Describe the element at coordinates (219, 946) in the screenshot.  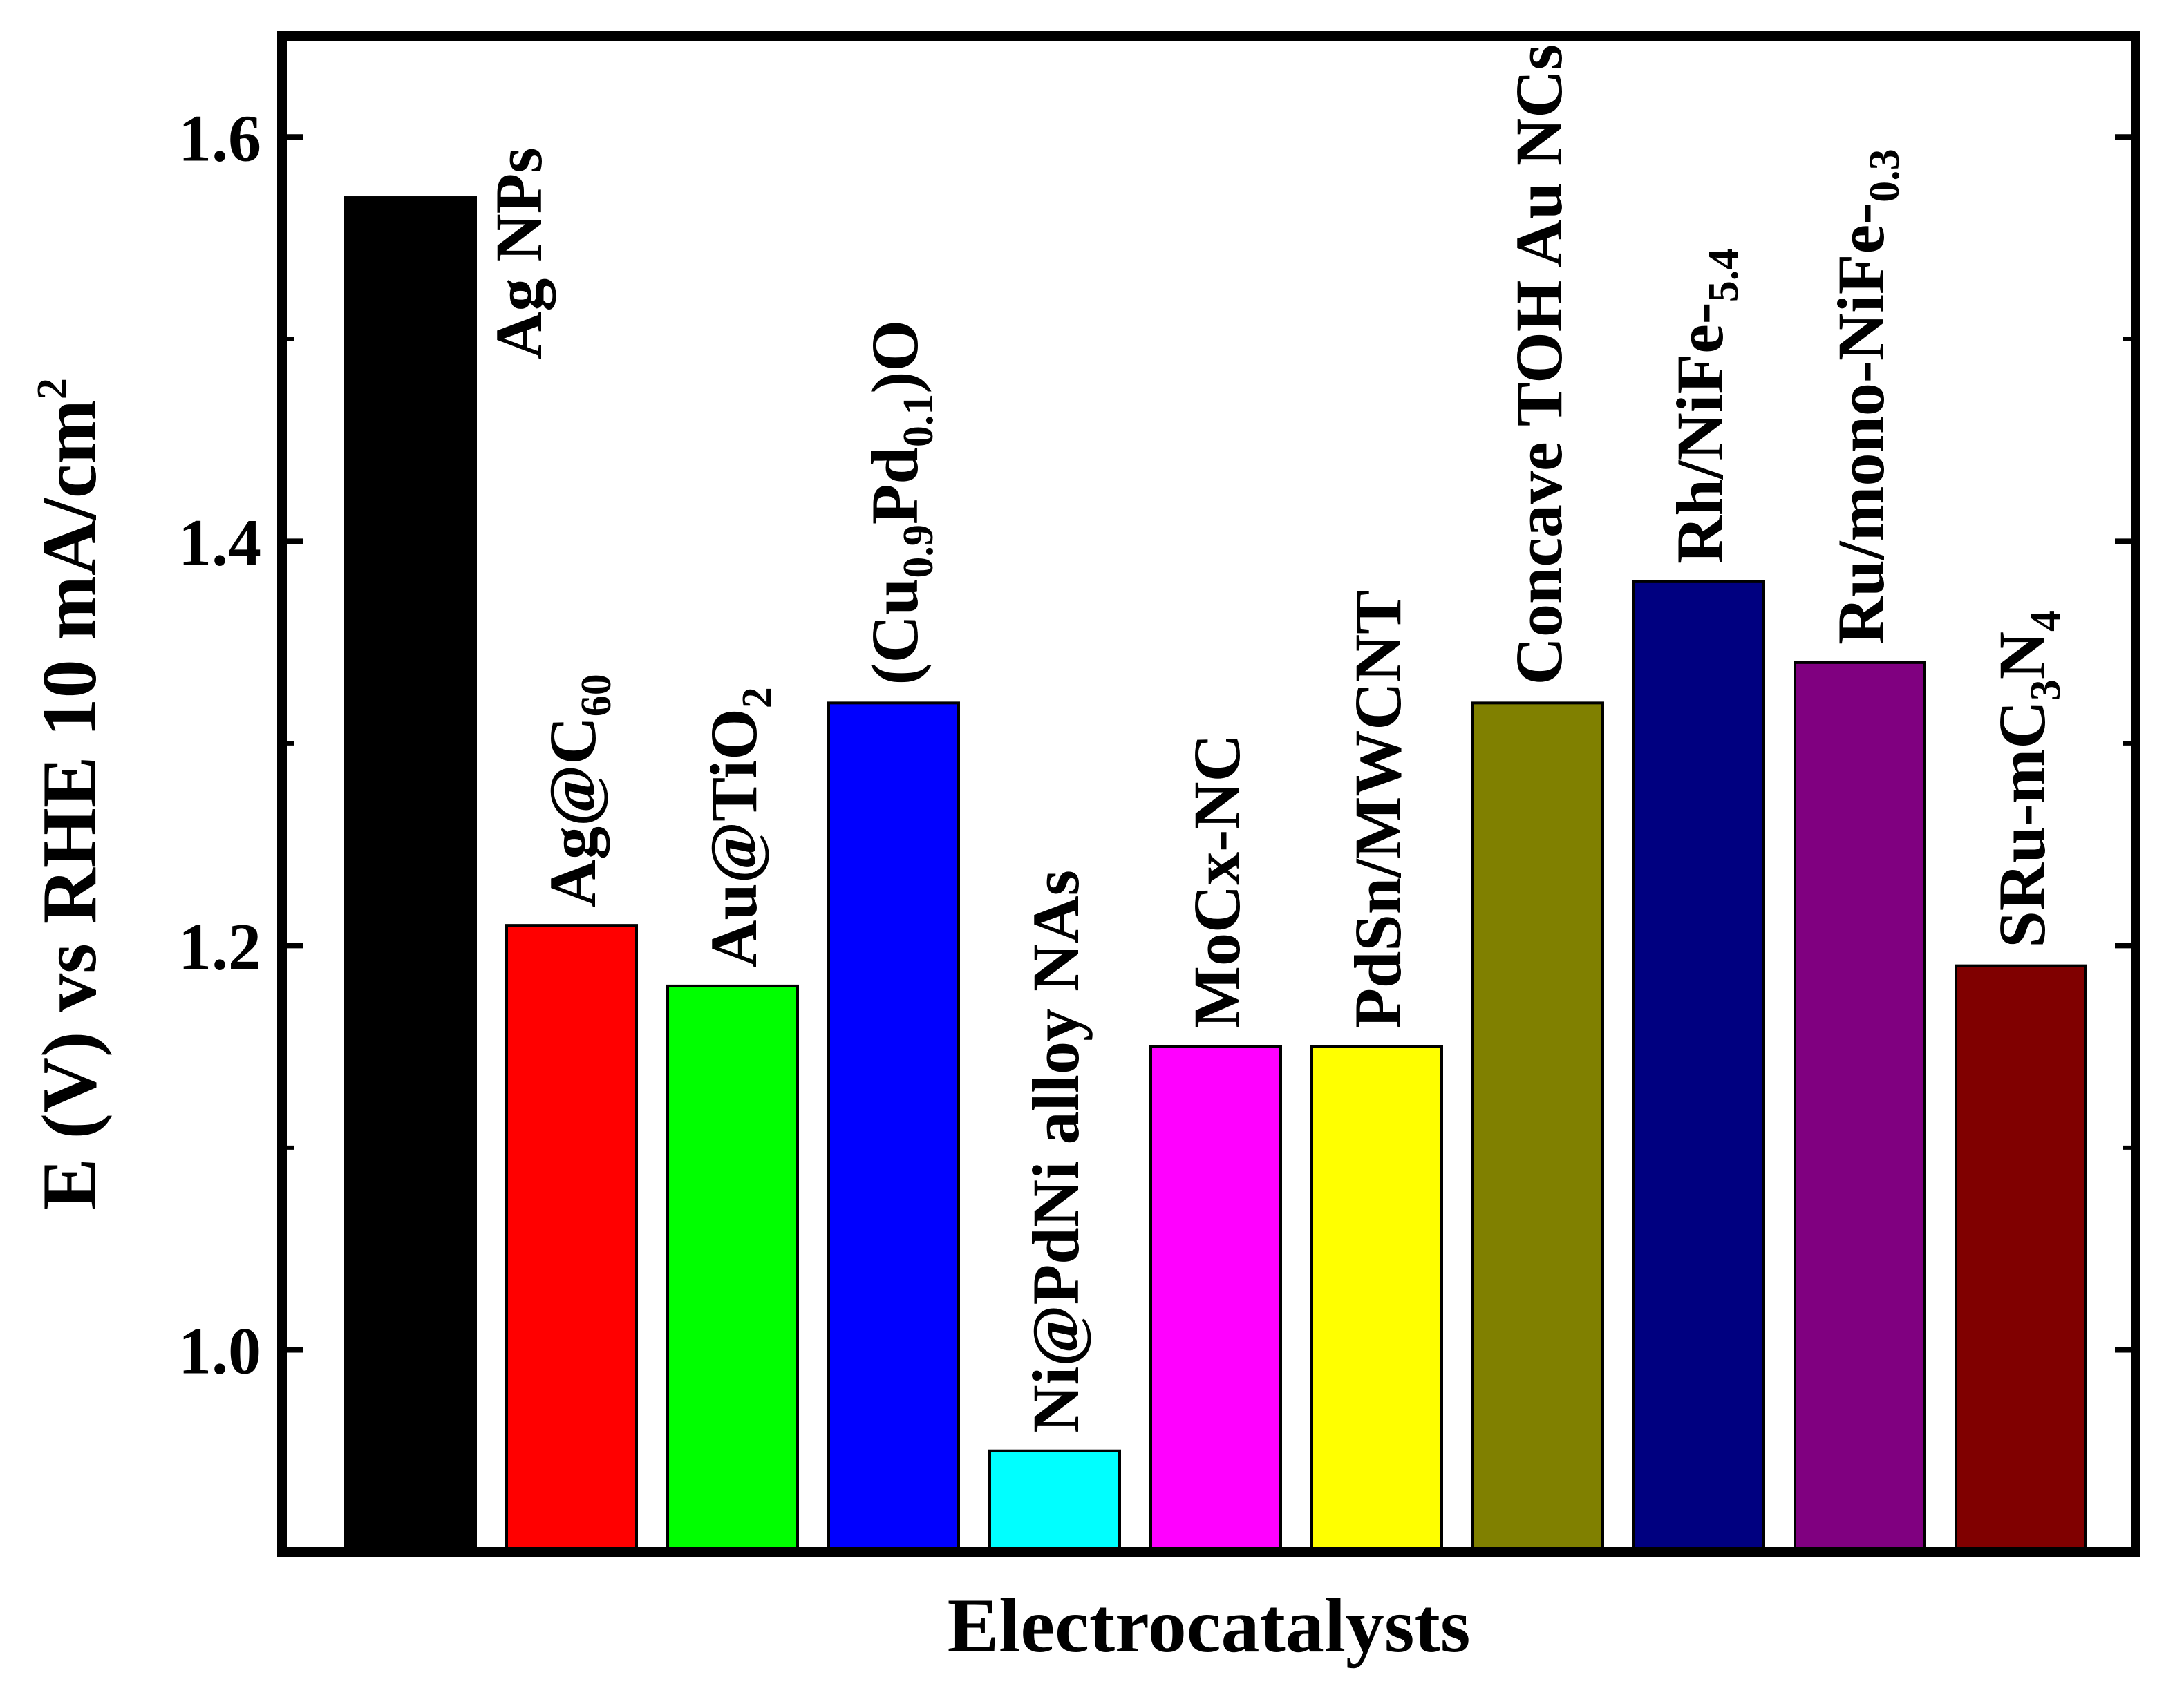
I see `y-tick-label: 1.2` at that location.